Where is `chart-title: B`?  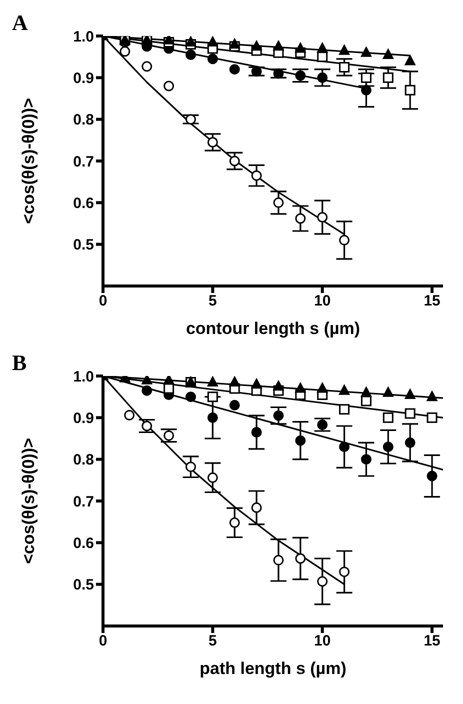
chart-title: B is located at coordinates (19, 363).